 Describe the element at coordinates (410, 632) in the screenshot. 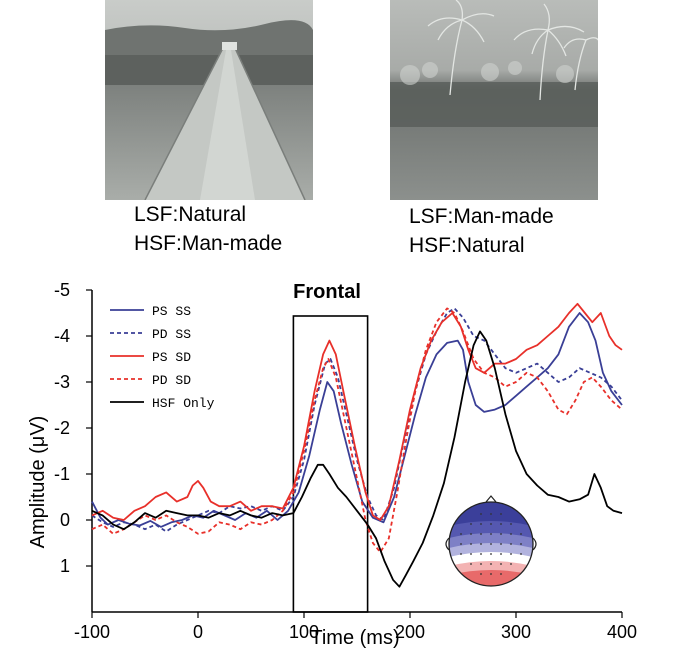

I see `x-tick-label: 200` at that location.